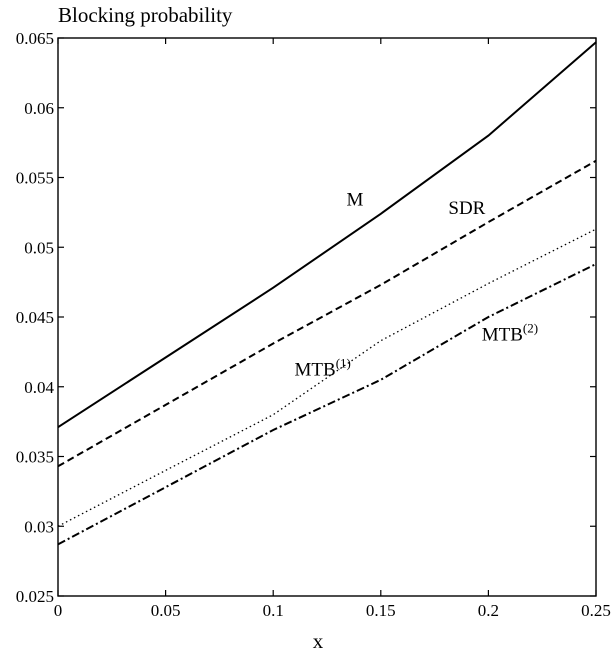  Describe the element at coordinates (381, 610) in the screenshot. I see `x-tick-label: 0.15` at that location.